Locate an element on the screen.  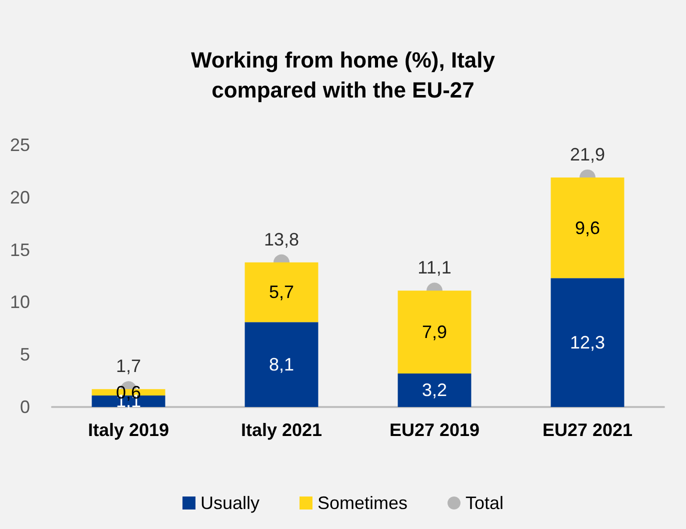
data-label: 1,7 is located at coordinates (129, 366).